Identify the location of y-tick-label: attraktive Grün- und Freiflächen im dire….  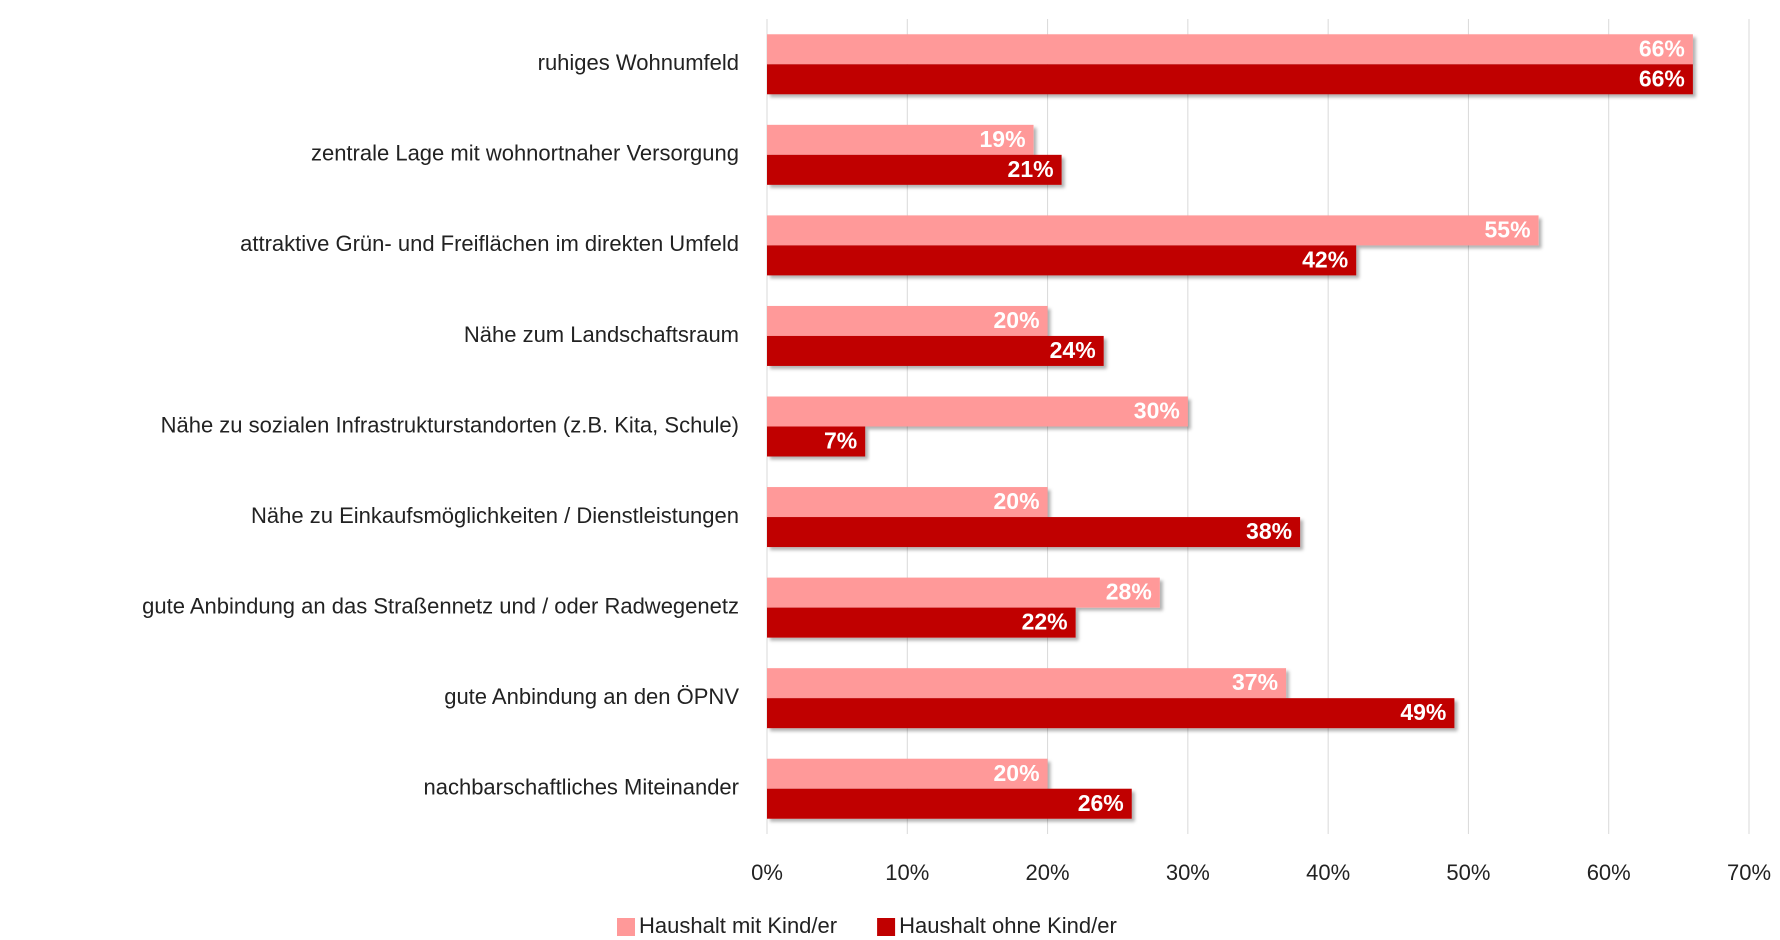
(489, 243).